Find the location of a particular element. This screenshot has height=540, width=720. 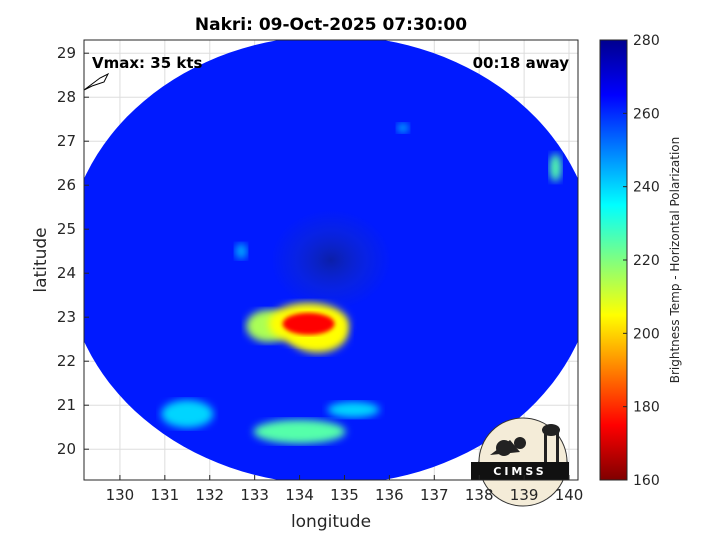

feature-cell-northeast is located at coordinates (555, 167).